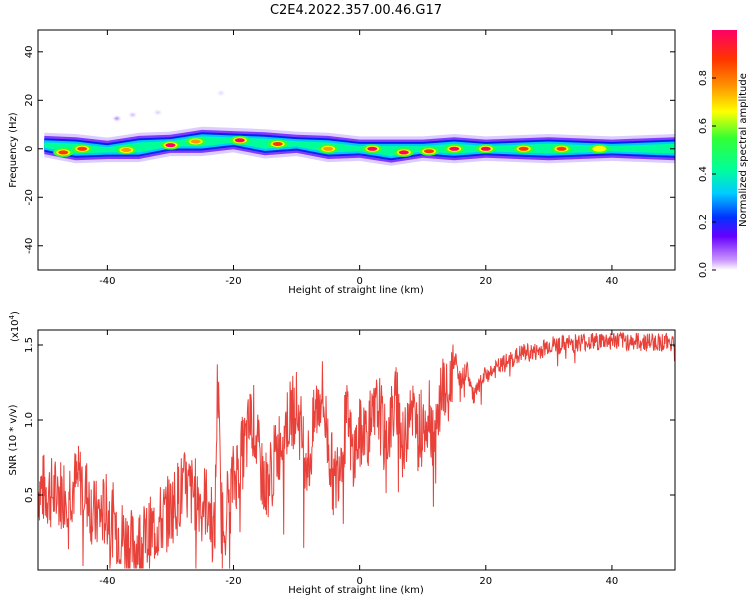  I want to click on colorbar-label: Normalized spectral amplitude, so click(743, 150).